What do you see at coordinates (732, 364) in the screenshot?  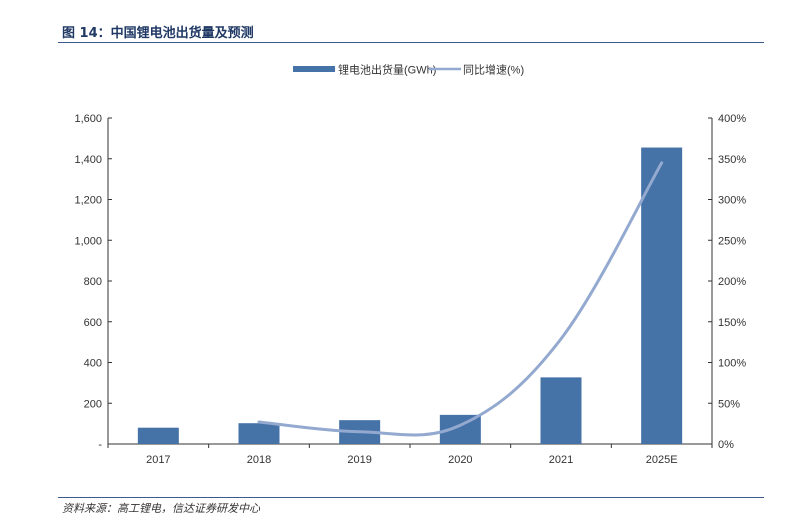 I see `y-right-tick-label: 100%` at bounding box center [732, 364].